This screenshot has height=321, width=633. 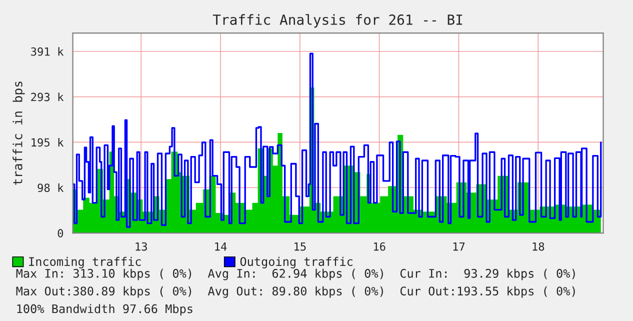 I want to click on x-tick-label: 13, so click(x=141, y=246).